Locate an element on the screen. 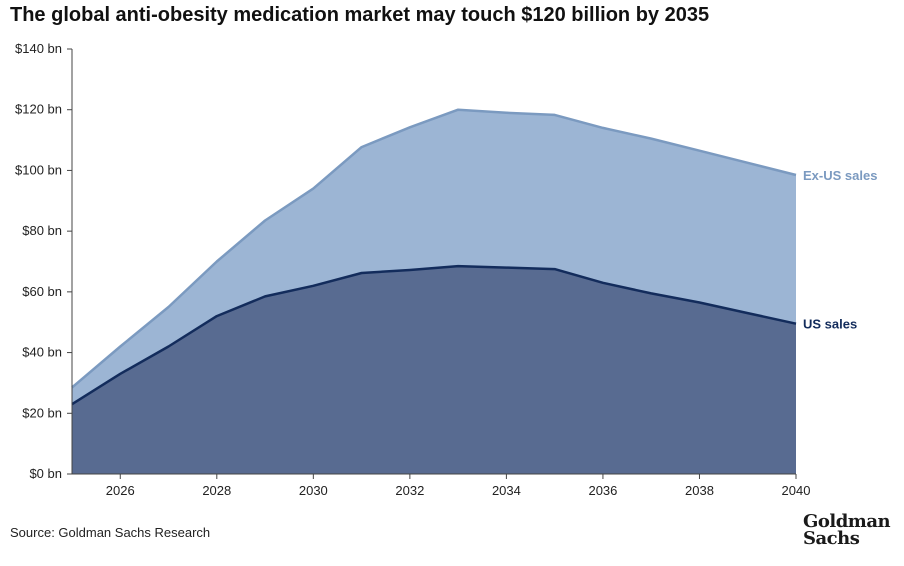 The height and width of the screenshot is (566, 904). y-tick-label: $100 bn is located at coordinates (38, 169).